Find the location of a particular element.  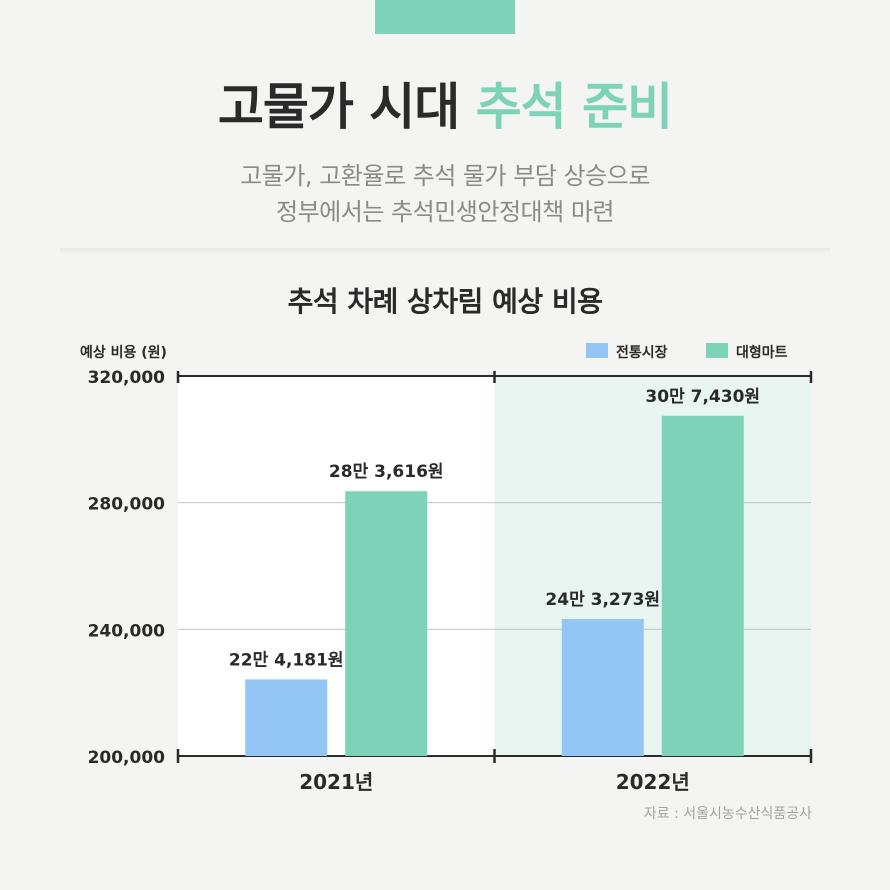

top-accent-tab is located at coordinates (445, 17).